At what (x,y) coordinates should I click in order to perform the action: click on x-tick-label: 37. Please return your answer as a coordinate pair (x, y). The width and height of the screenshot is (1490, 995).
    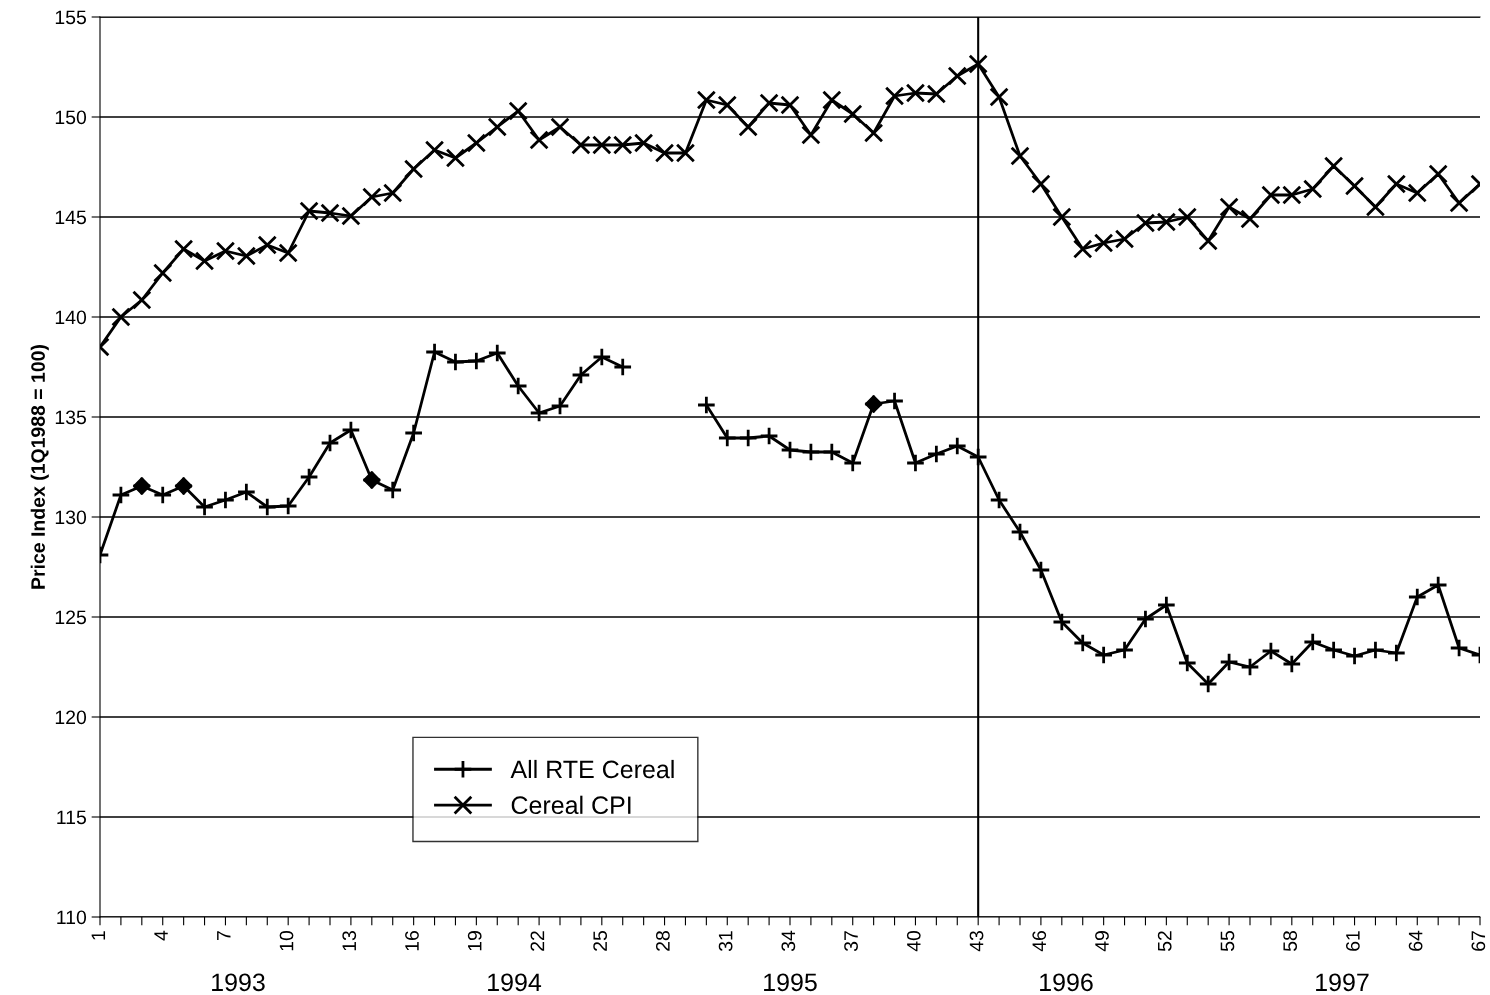
    Looking at the image, I should click on (851, 941).